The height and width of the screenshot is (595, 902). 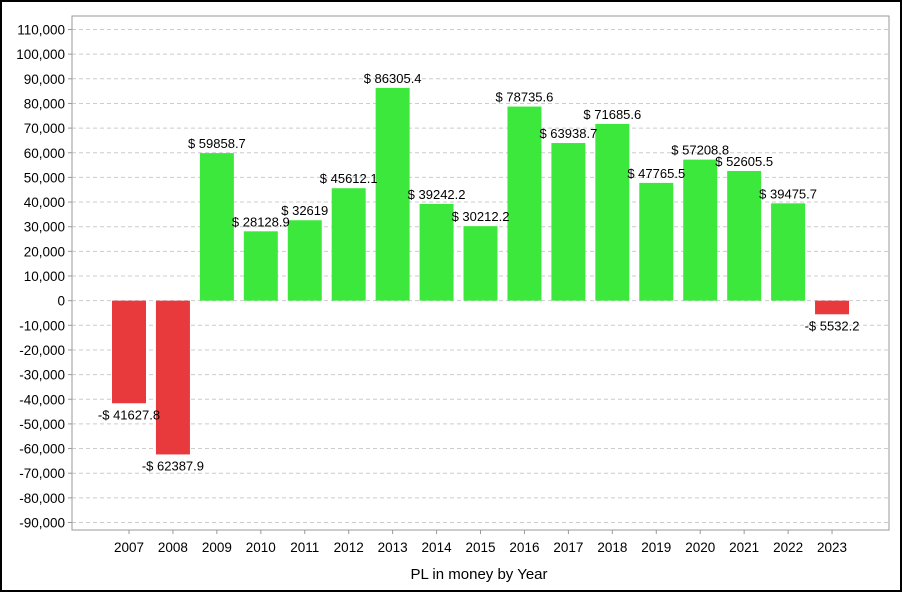 What do you see at coordinates (478, 574) in the screenshot?
I see `x-axis-title: PL in money by Year` at bounding box center [478, 574].